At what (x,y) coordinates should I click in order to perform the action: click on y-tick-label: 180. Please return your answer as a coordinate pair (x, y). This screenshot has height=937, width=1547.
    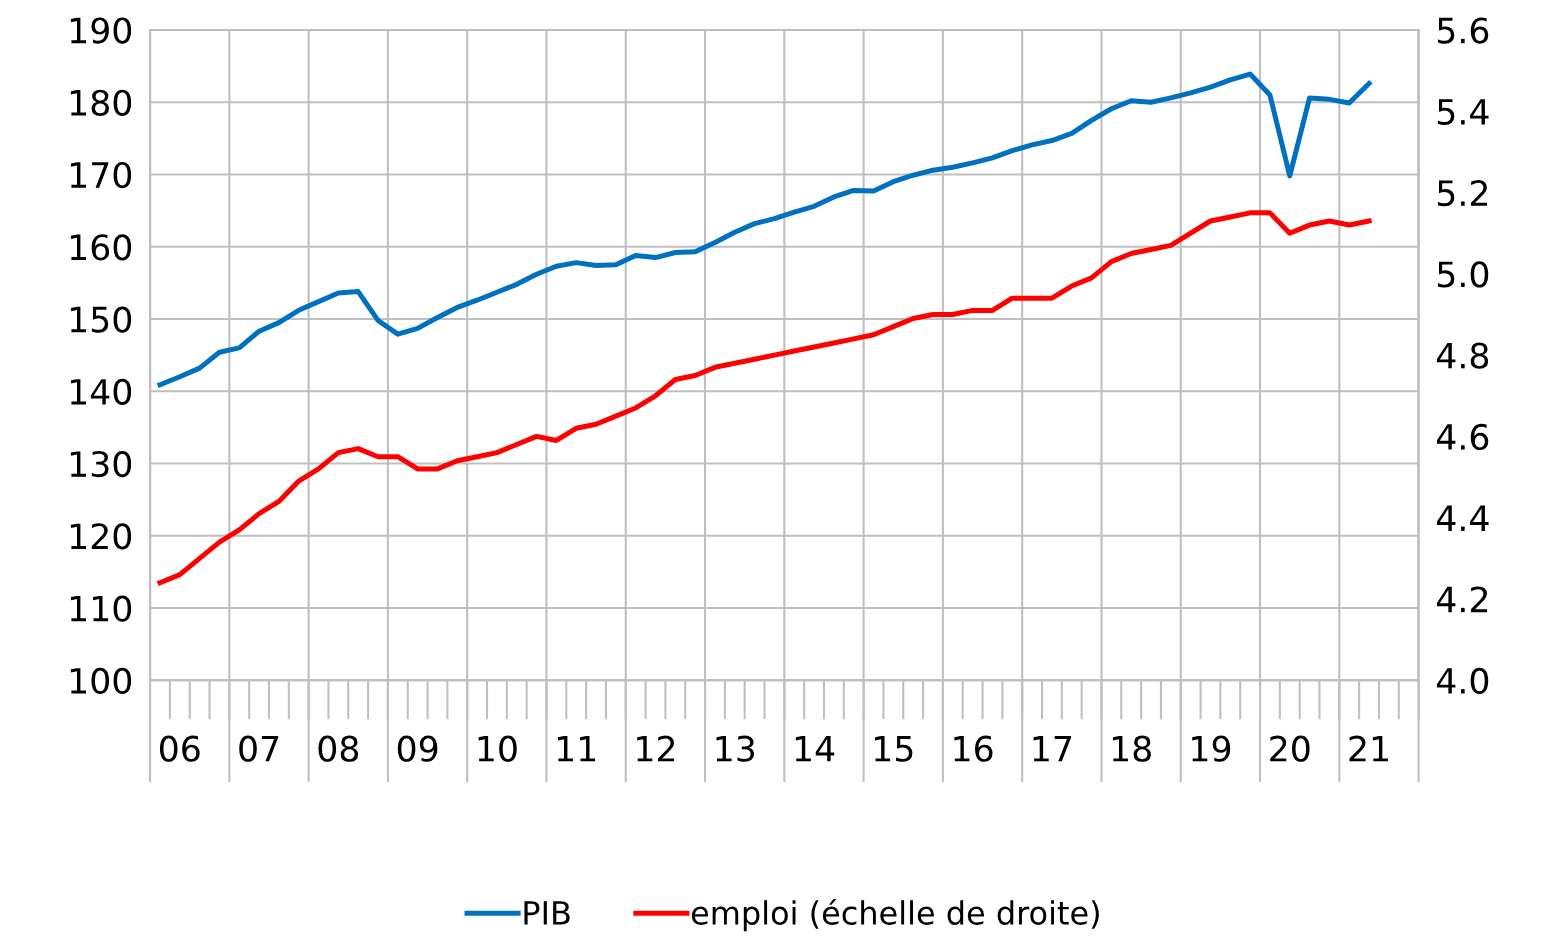
    Looking at the image, I should click on (101, 102).